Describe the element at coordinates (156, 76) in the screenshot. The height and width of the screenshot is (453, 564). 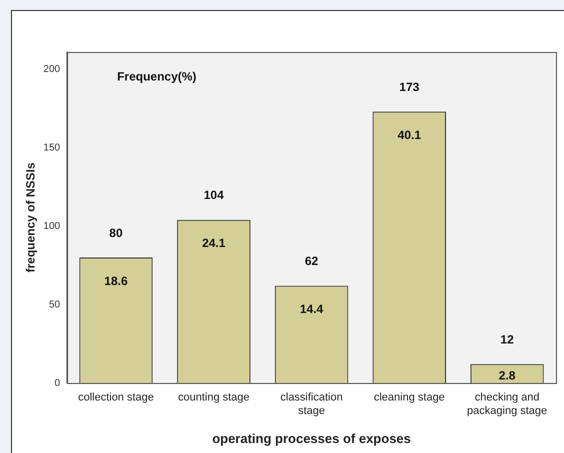
I see `annotation: Frequency(%)` at that location.